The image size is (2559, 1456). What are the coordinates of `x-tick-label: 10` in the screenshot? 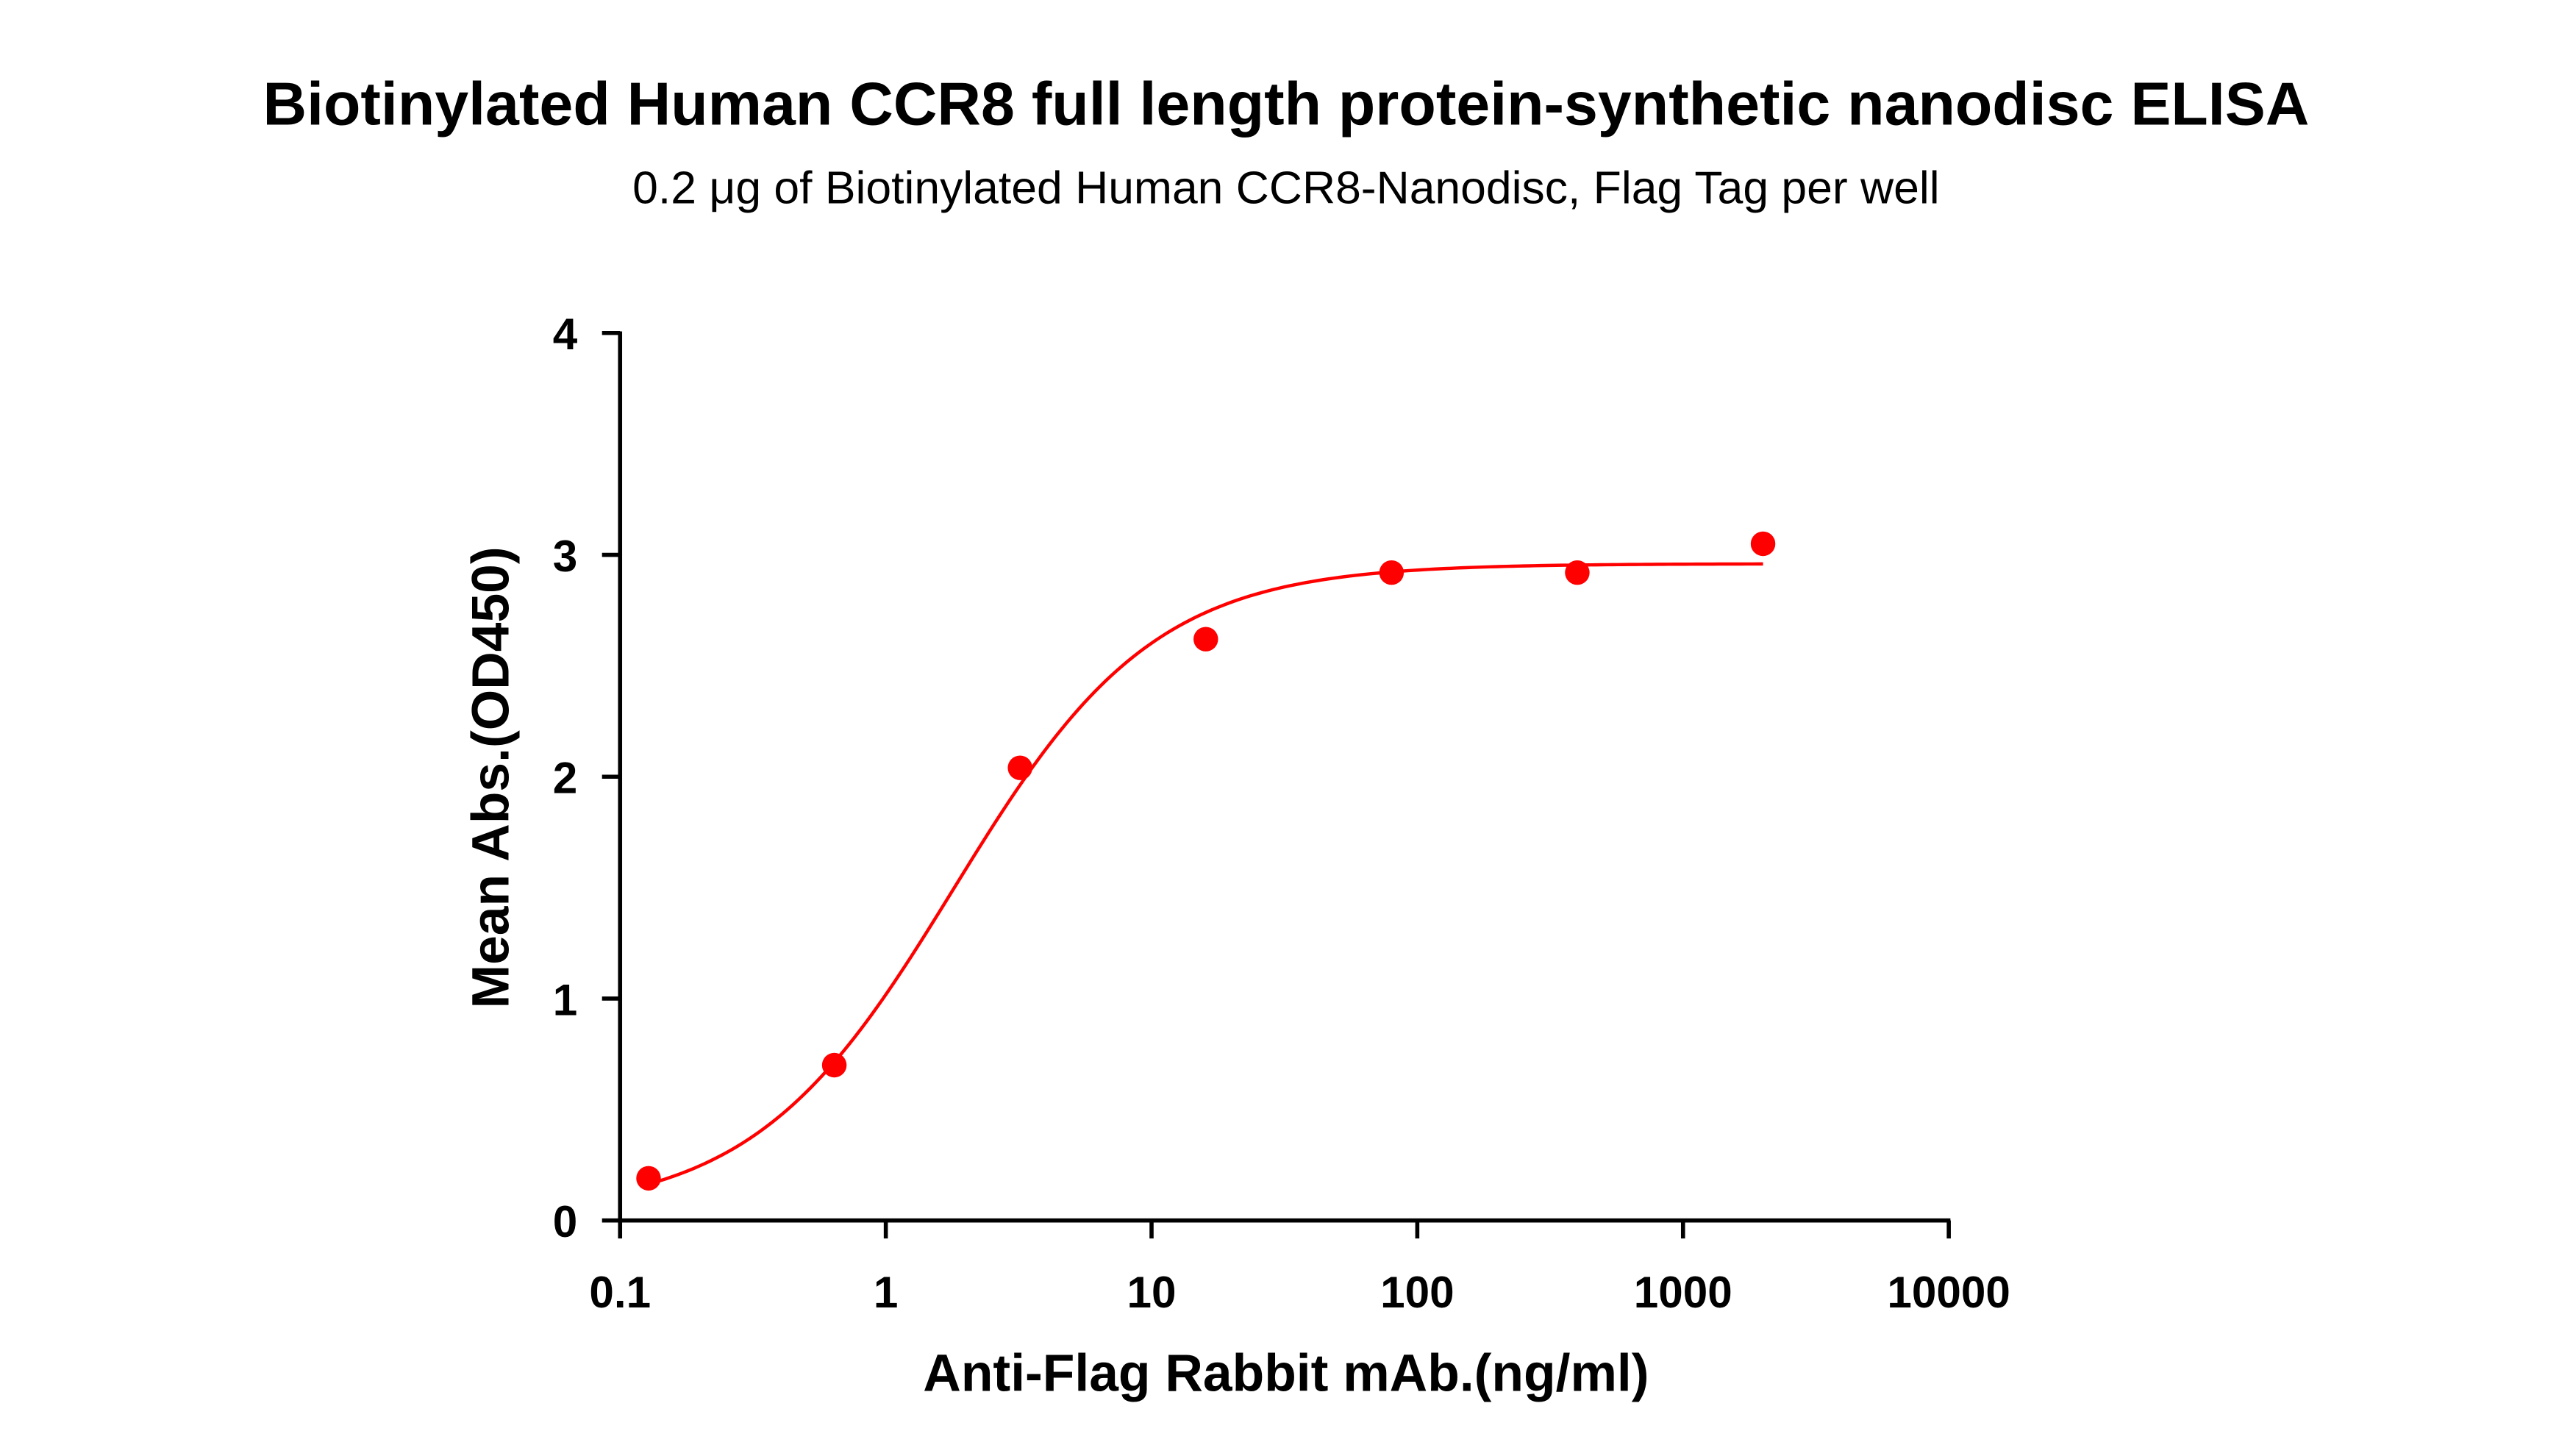 It's located at (1152, 1292).